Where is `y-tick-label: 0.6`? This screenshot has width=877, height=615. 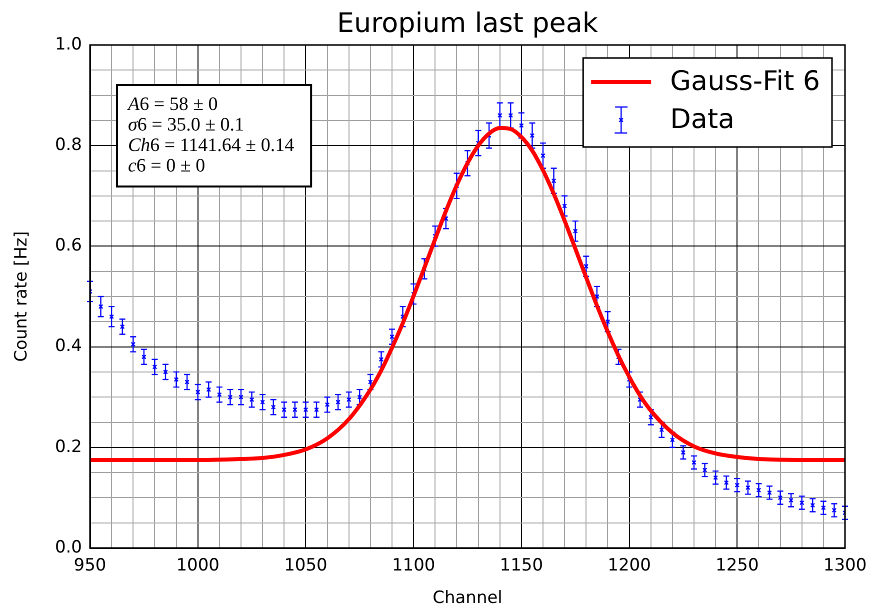
y-tick-label: 0.6 is located at coordinates (68, 246).